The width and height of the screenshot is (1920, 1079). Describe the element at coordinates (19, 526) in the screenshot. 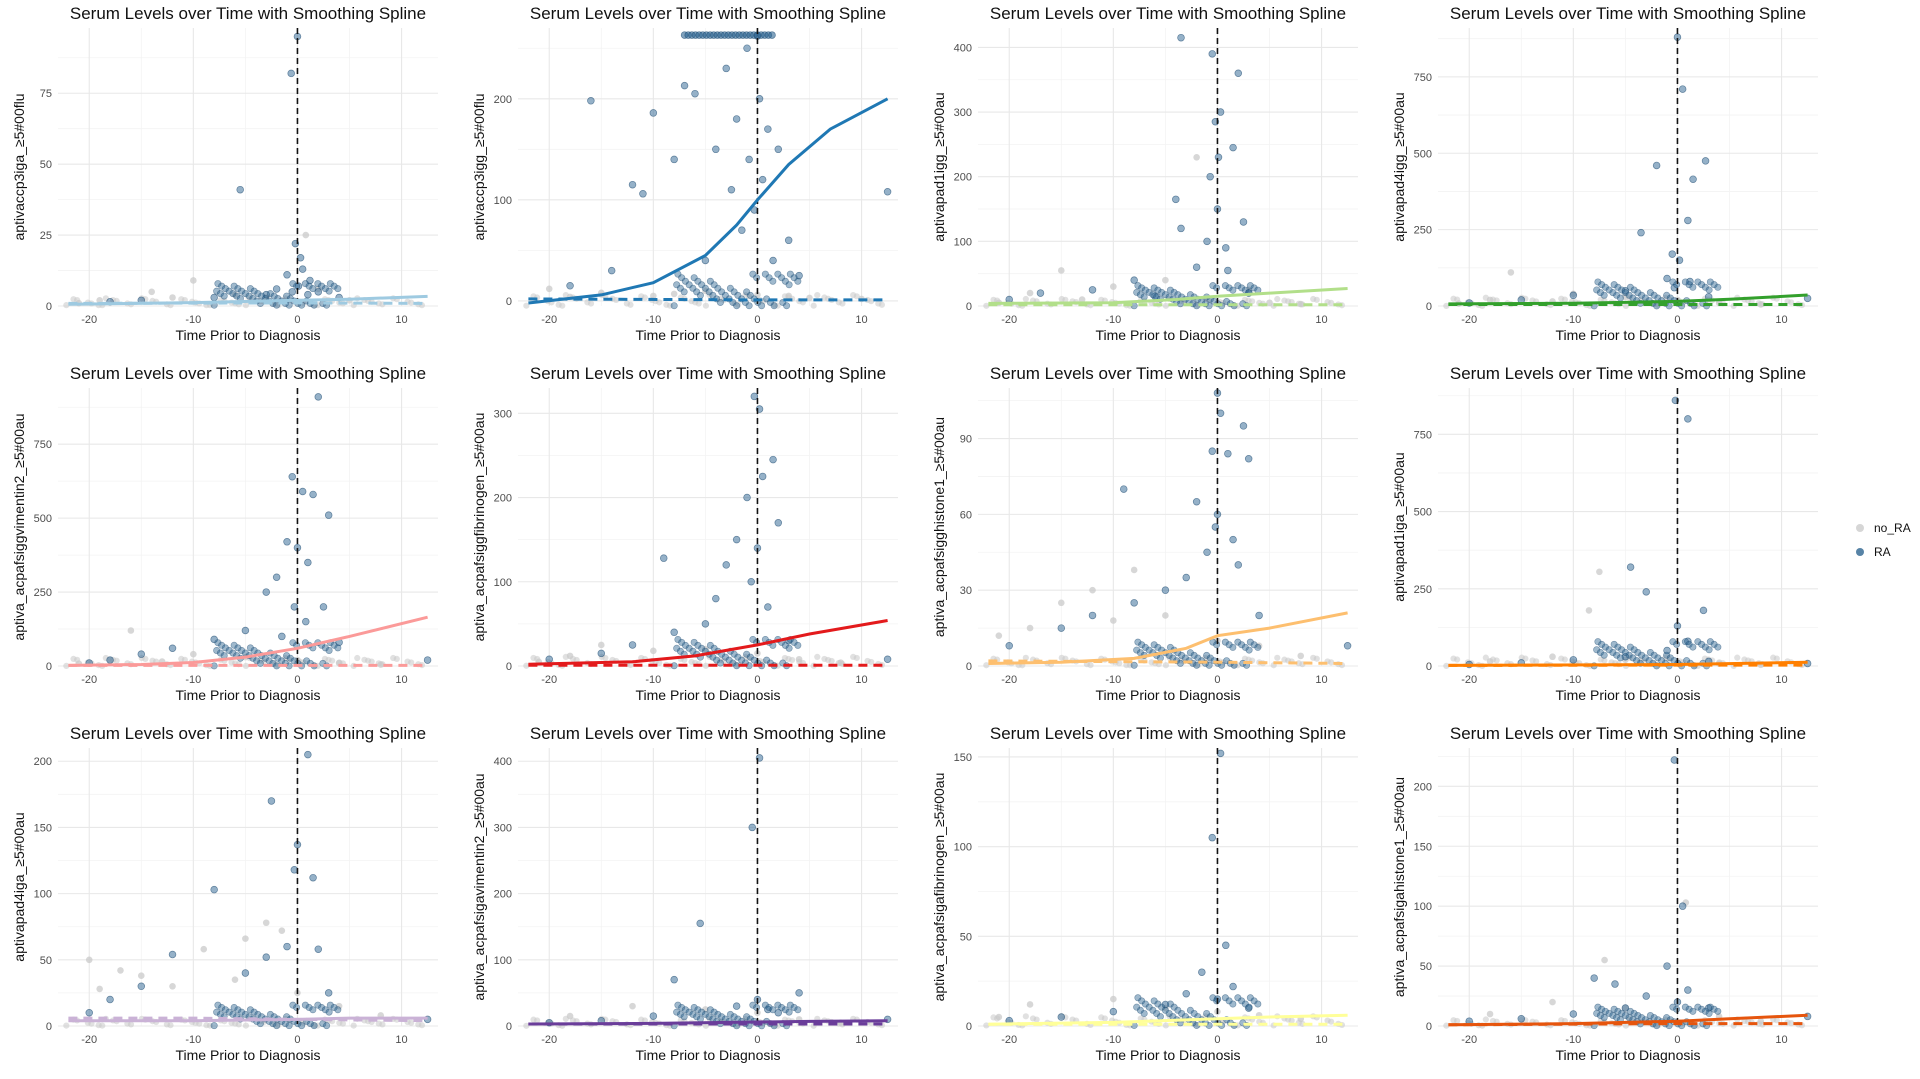

I see `y-axis-title: aptiva_acpafsiggvimentin2_≥5#00au` at that location.